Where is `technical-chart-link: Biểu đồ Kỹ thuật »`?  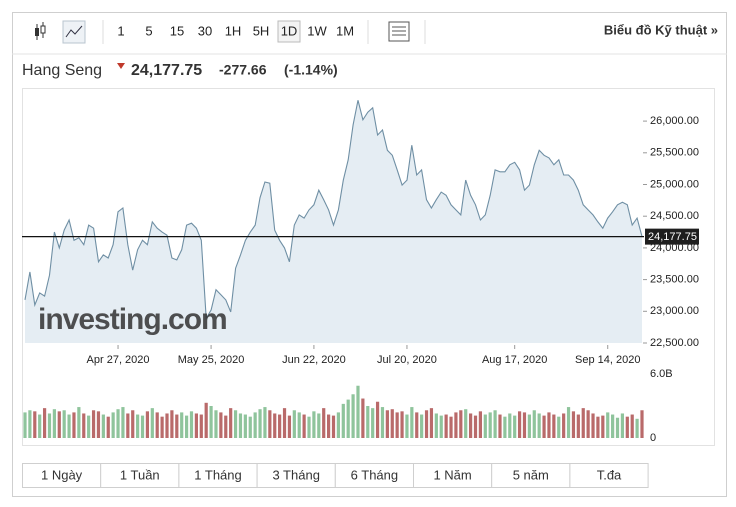
technical-chart-link: Biểu đồ Kỹ thuật » is located at coordinates (661, 29).